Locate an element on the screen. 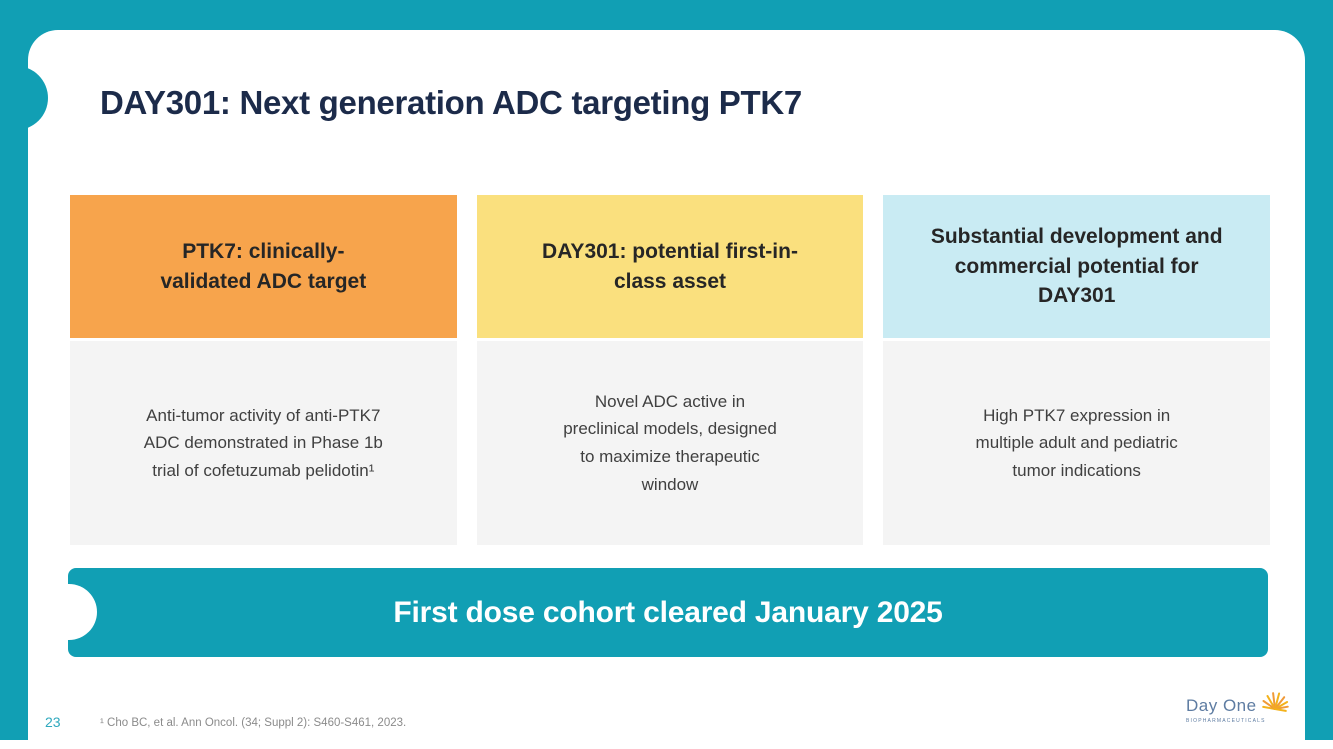 The height and width of the screenshot is (749, 1333). page-number: 23 is located at coordinates (53, 722).